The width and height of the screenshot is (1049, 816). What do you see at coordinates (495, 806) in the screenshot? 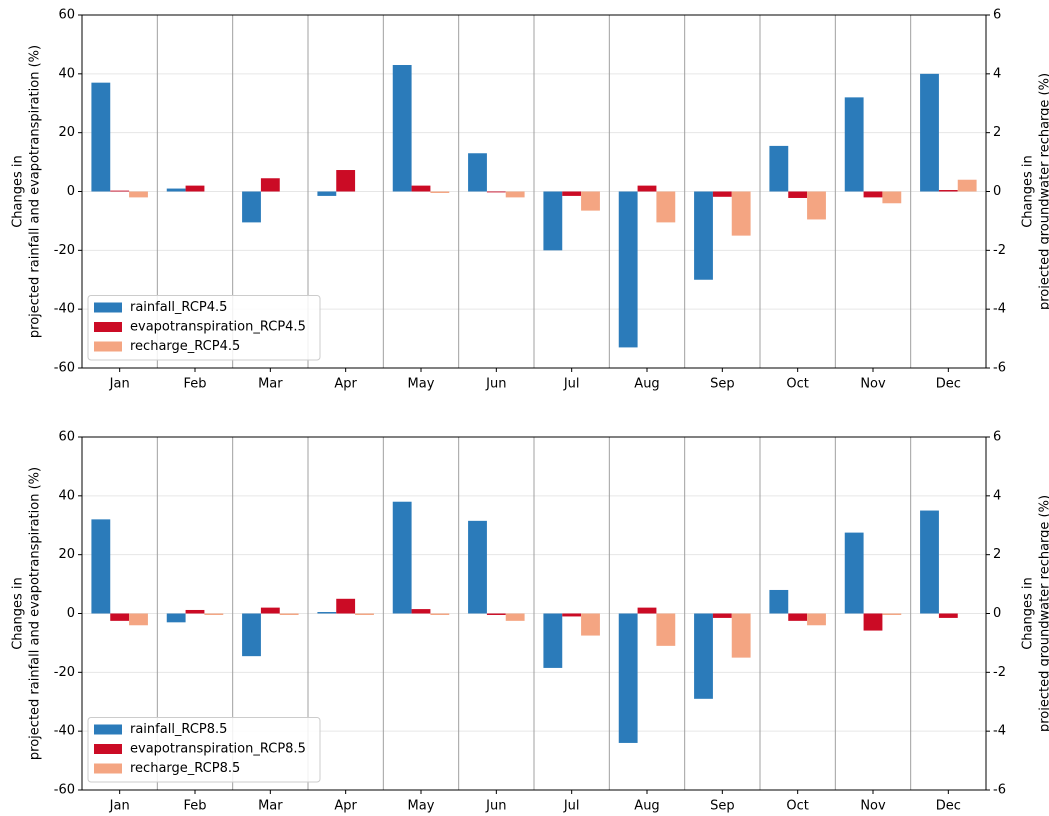
I see `x-tick-label: Jun` at bounding box center [495, 806].